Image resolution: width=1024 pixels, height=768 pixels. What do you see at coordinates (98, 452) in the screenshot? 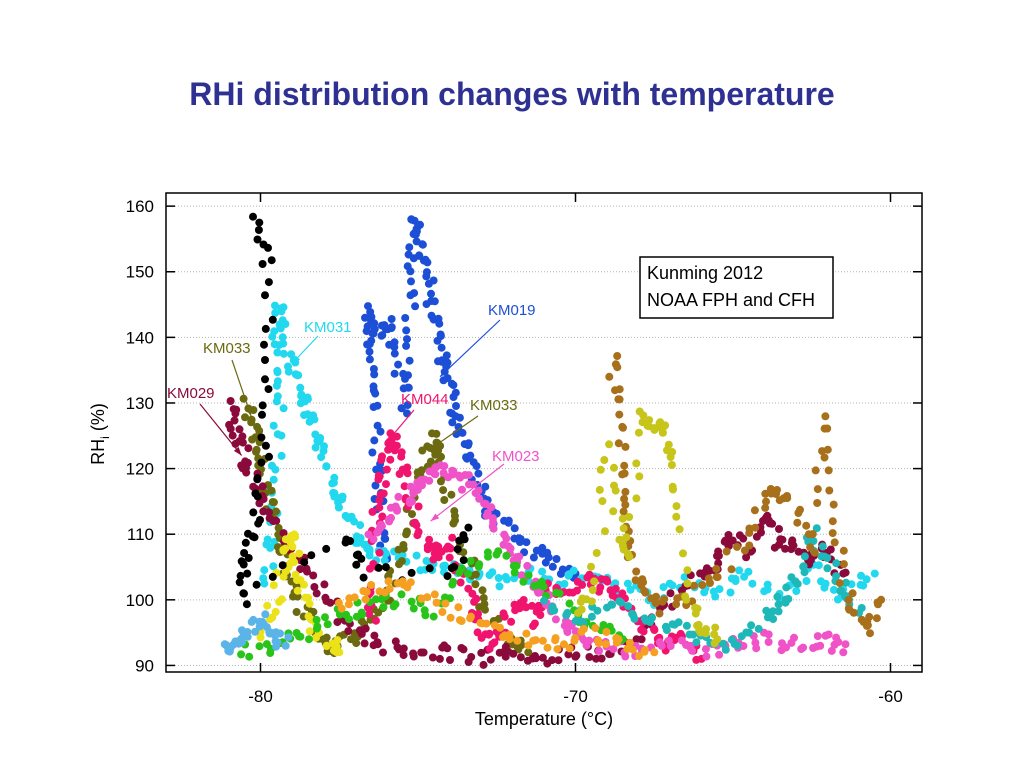
I see `y-axis-title-main: RH` at bounding box center [98, 452].